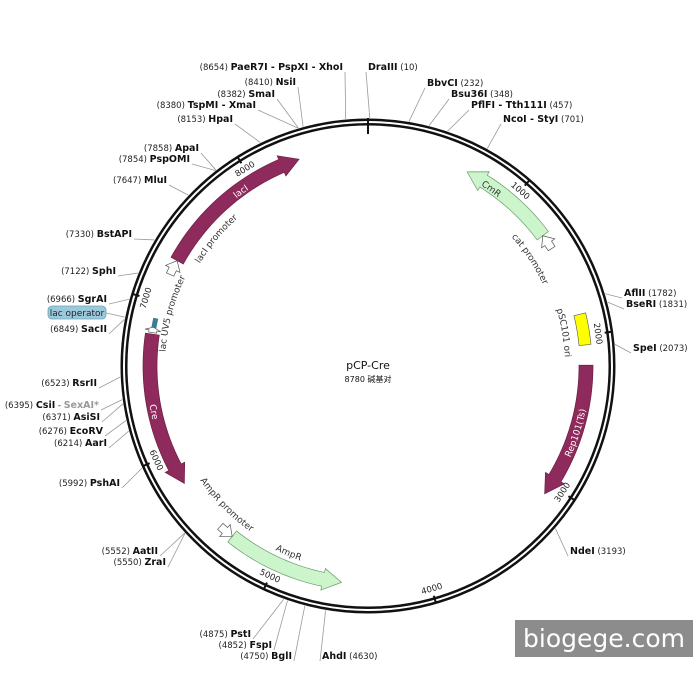  I want to click on site-position: (5992), so click(73, 484).